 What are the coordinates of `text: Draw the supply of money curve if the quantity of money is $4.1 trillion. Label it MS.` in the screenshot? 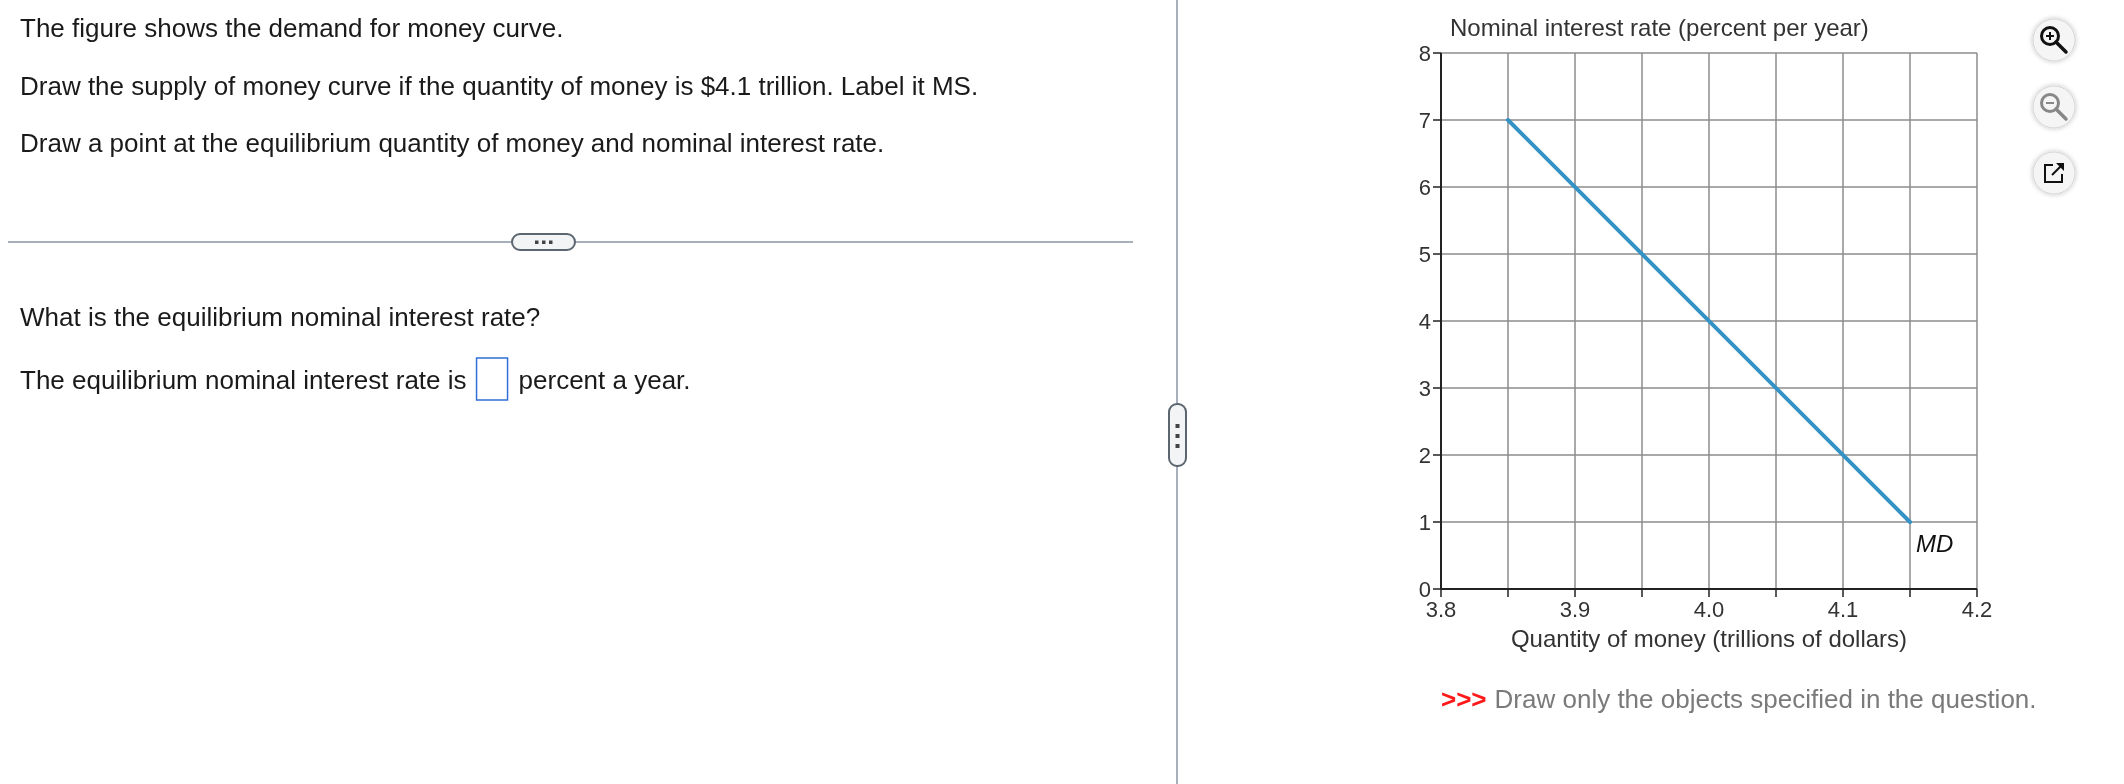 It's located at (499, 86).